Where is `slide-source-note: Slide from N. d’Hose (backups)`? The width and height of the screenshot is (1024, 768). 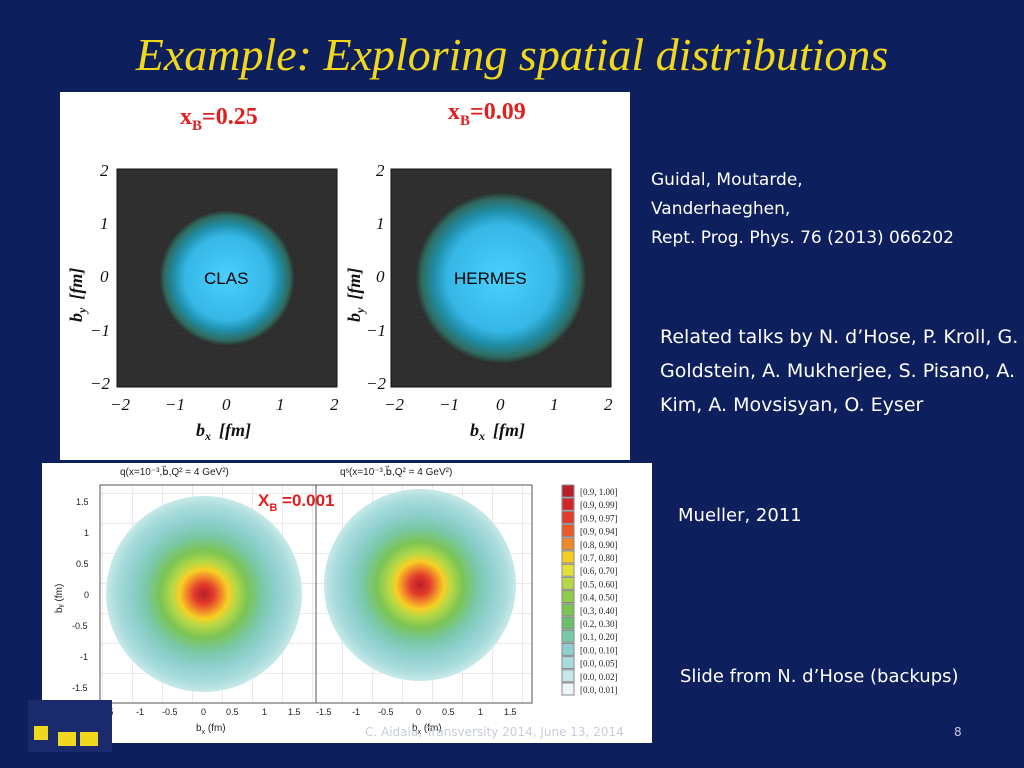
slide-source-note: Slide from N. d’Hose (backups) is located at coordinates (819, 676).